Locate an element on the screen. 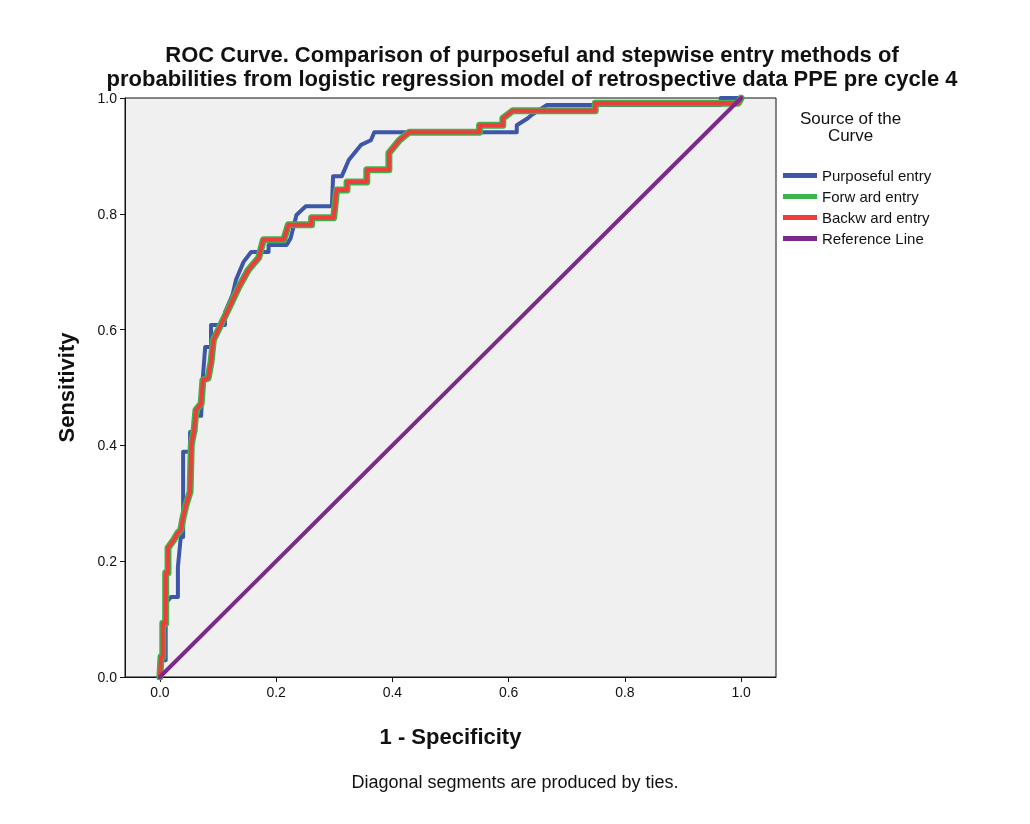  x-tick-label: 0.0 is located at coordinates (160, 692).